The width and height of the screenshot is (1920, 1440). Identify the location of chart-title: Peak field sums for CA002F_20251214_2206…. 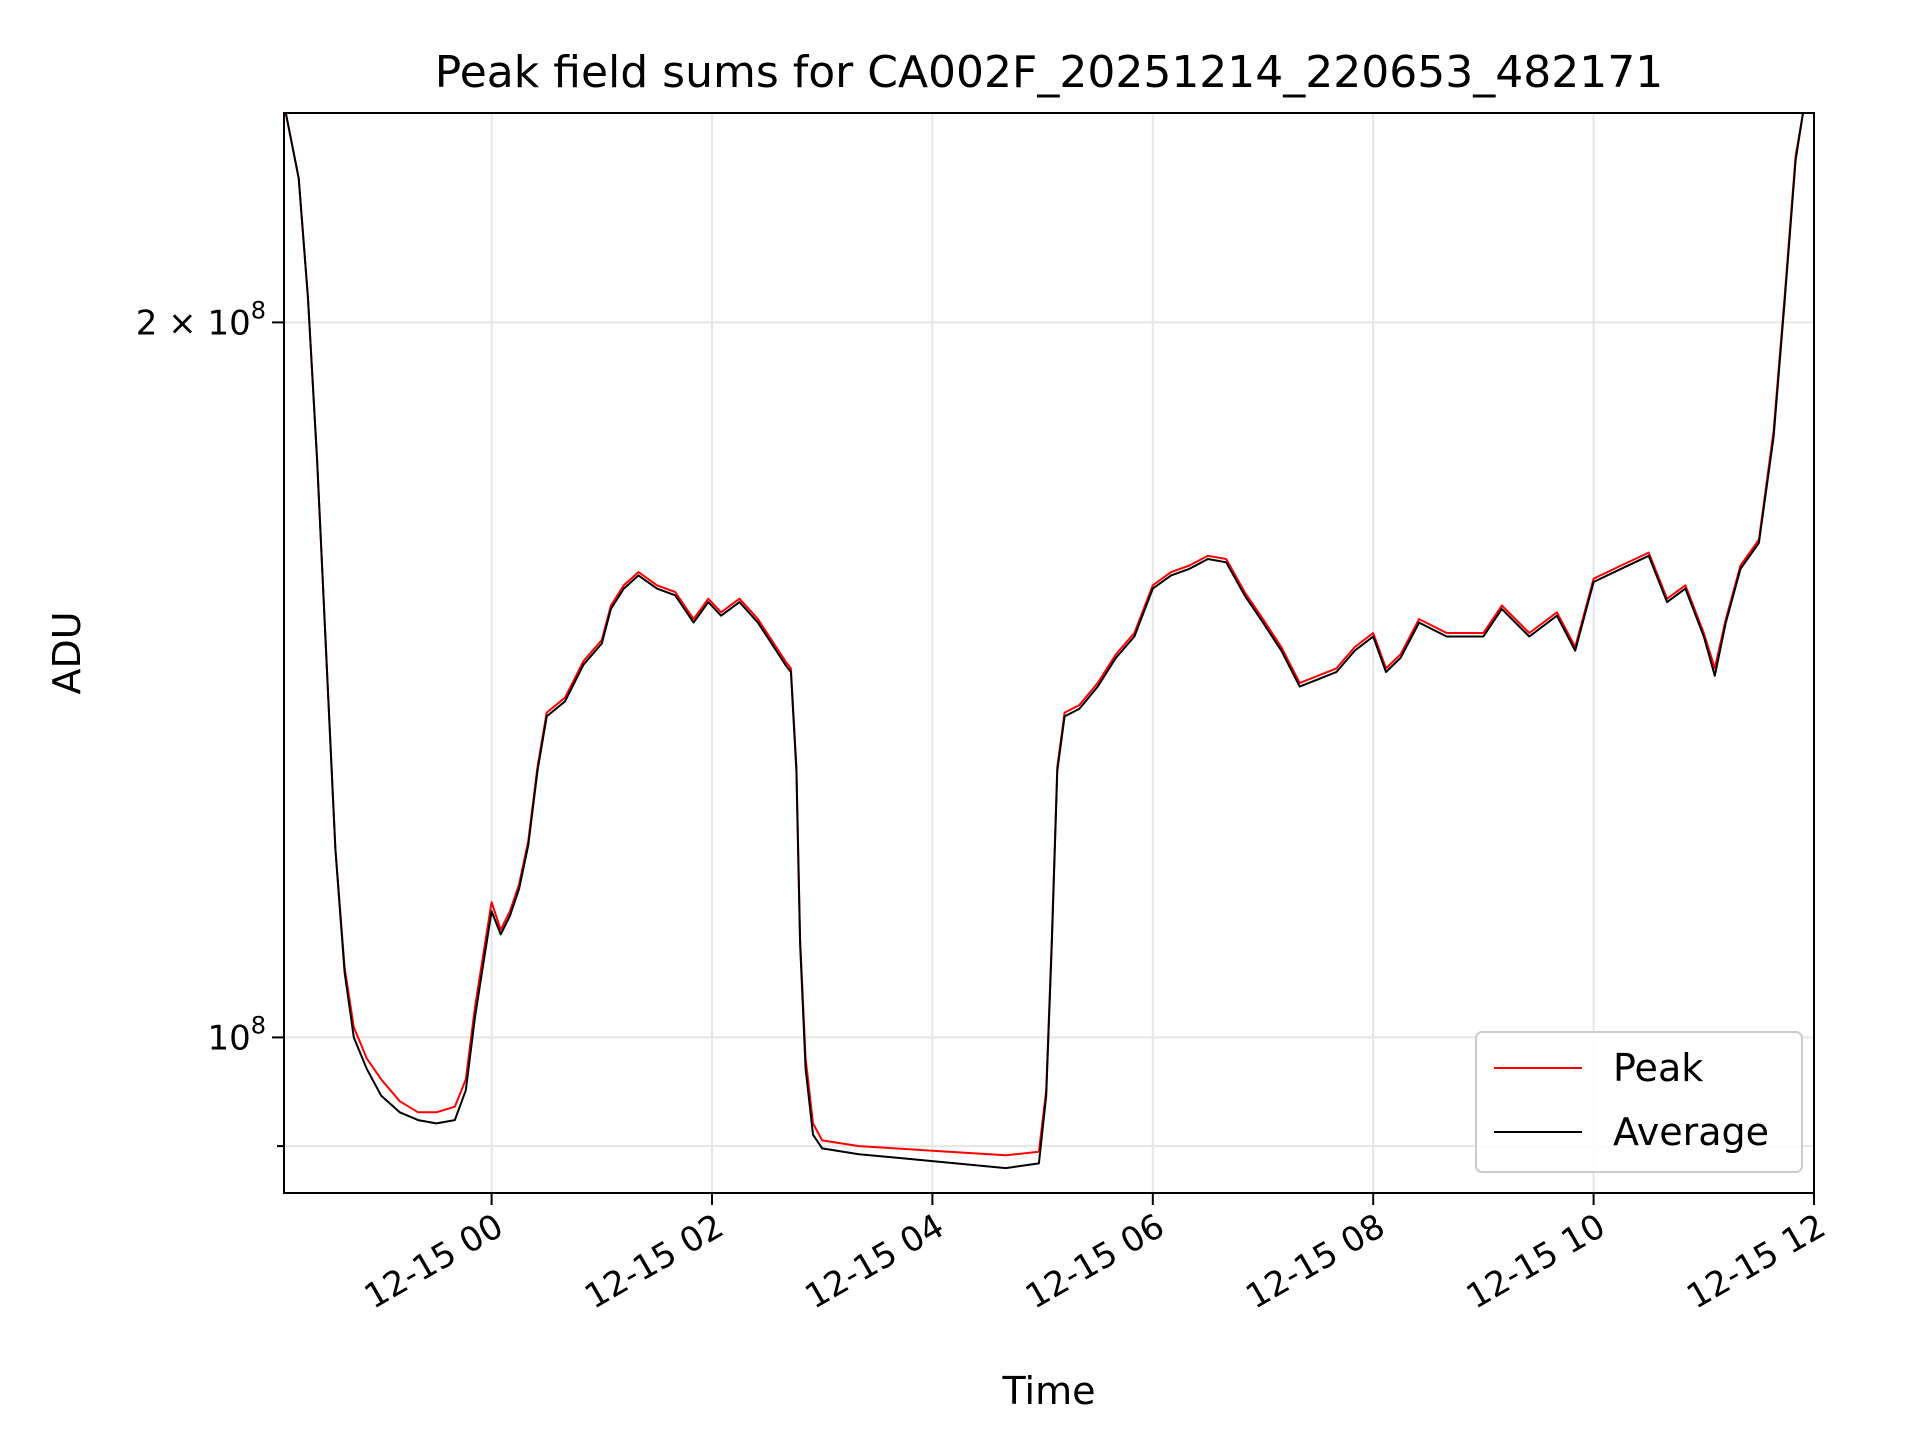
(1049, 72).